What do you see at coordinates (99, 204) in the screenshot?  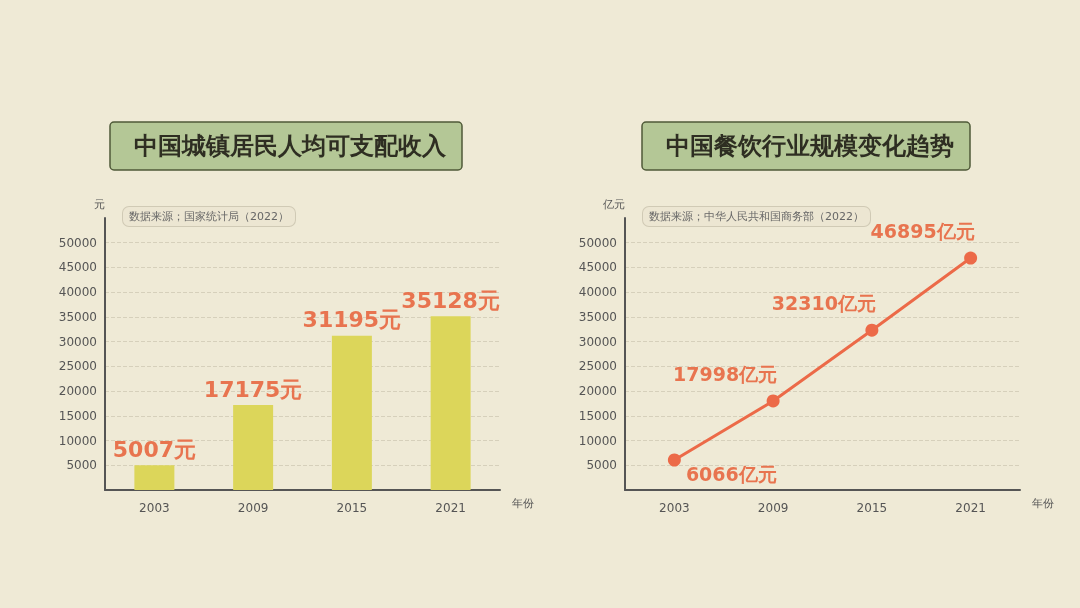 I see `y-axis-title: 元` at bounding box center [99, 204].